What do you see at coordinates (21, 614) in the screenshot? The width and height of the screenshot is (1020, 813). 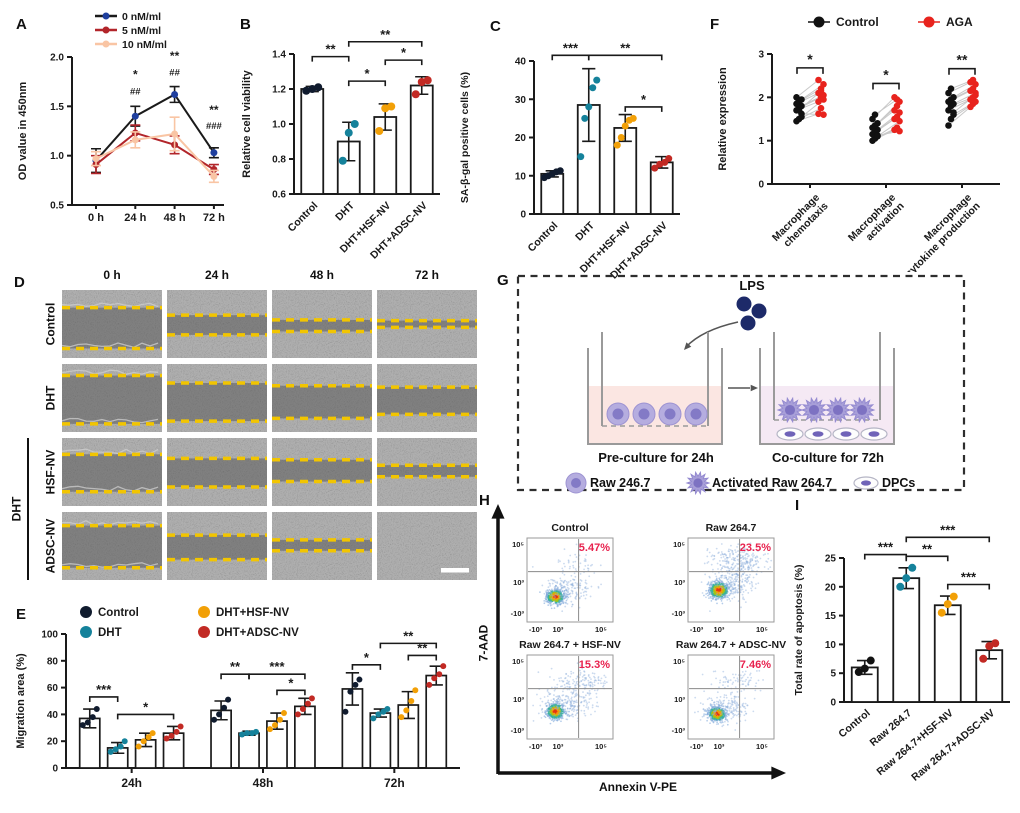 I see `panel-e-label: E` at bounding box center [21, 614].